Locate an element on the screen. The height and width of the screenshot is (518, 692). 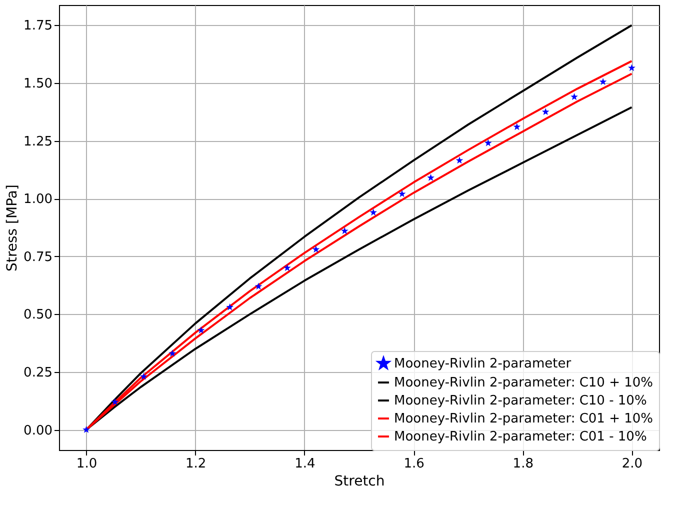
y-tick-label: 1.50 is located at coordinates (38, 84).